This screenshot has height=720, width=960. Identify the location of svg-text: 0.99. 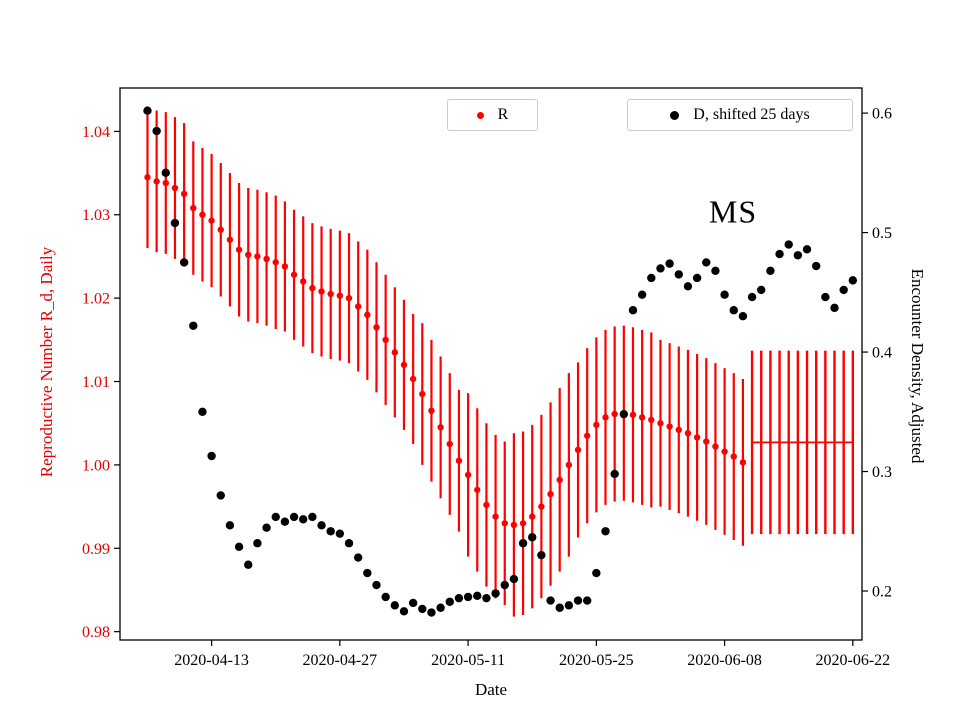
(96, 549).